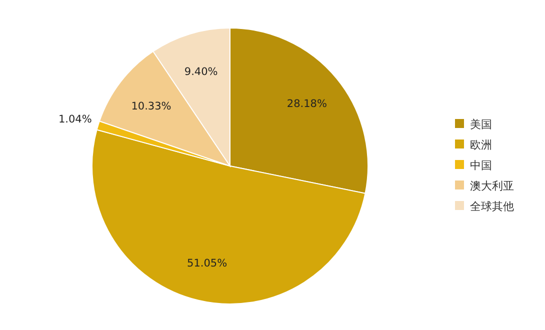 The width and height of the screenshot is (545, 330). What do you see at coordinates (481, 165) in the screenshot?
I see `legend-label: 中国` at bounding box center [481, 165].